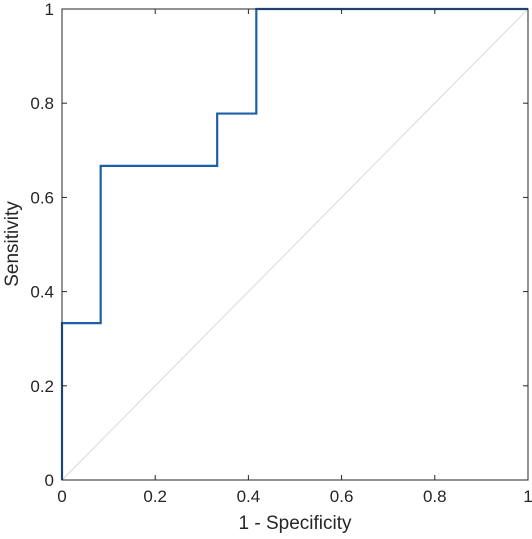 Image resolution: width=532 pixels, height=539 pixels. I want to click on x-tick-label: 0.8, so click(435, 496).